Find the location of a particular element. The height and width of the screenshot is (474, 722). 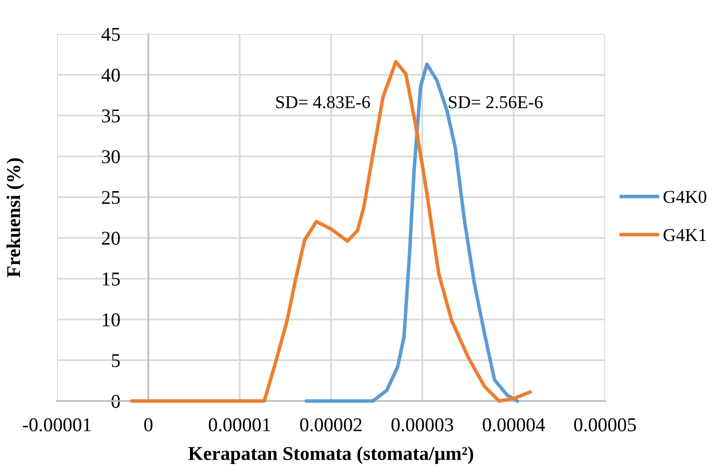

x-tick-label: 0.00005 is located at coordinates (605, 425).